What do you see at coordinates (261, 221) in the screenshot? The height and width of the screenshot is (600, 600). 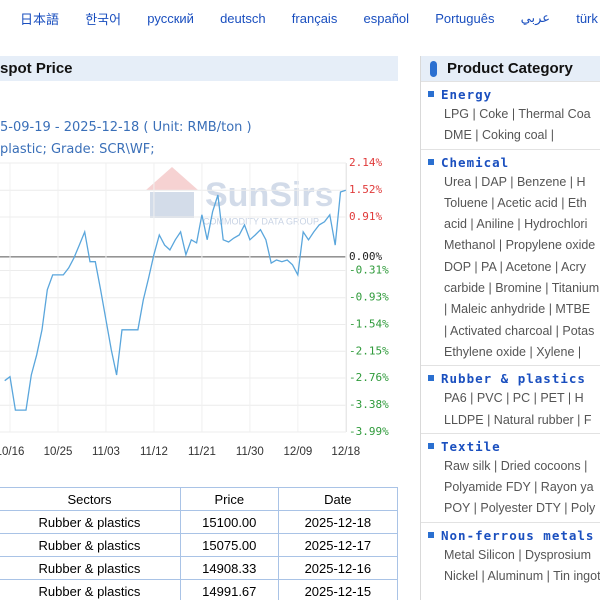 I see `watermark-sub: COMMODITY DATA GROUP` at bounding box center [261, 221].